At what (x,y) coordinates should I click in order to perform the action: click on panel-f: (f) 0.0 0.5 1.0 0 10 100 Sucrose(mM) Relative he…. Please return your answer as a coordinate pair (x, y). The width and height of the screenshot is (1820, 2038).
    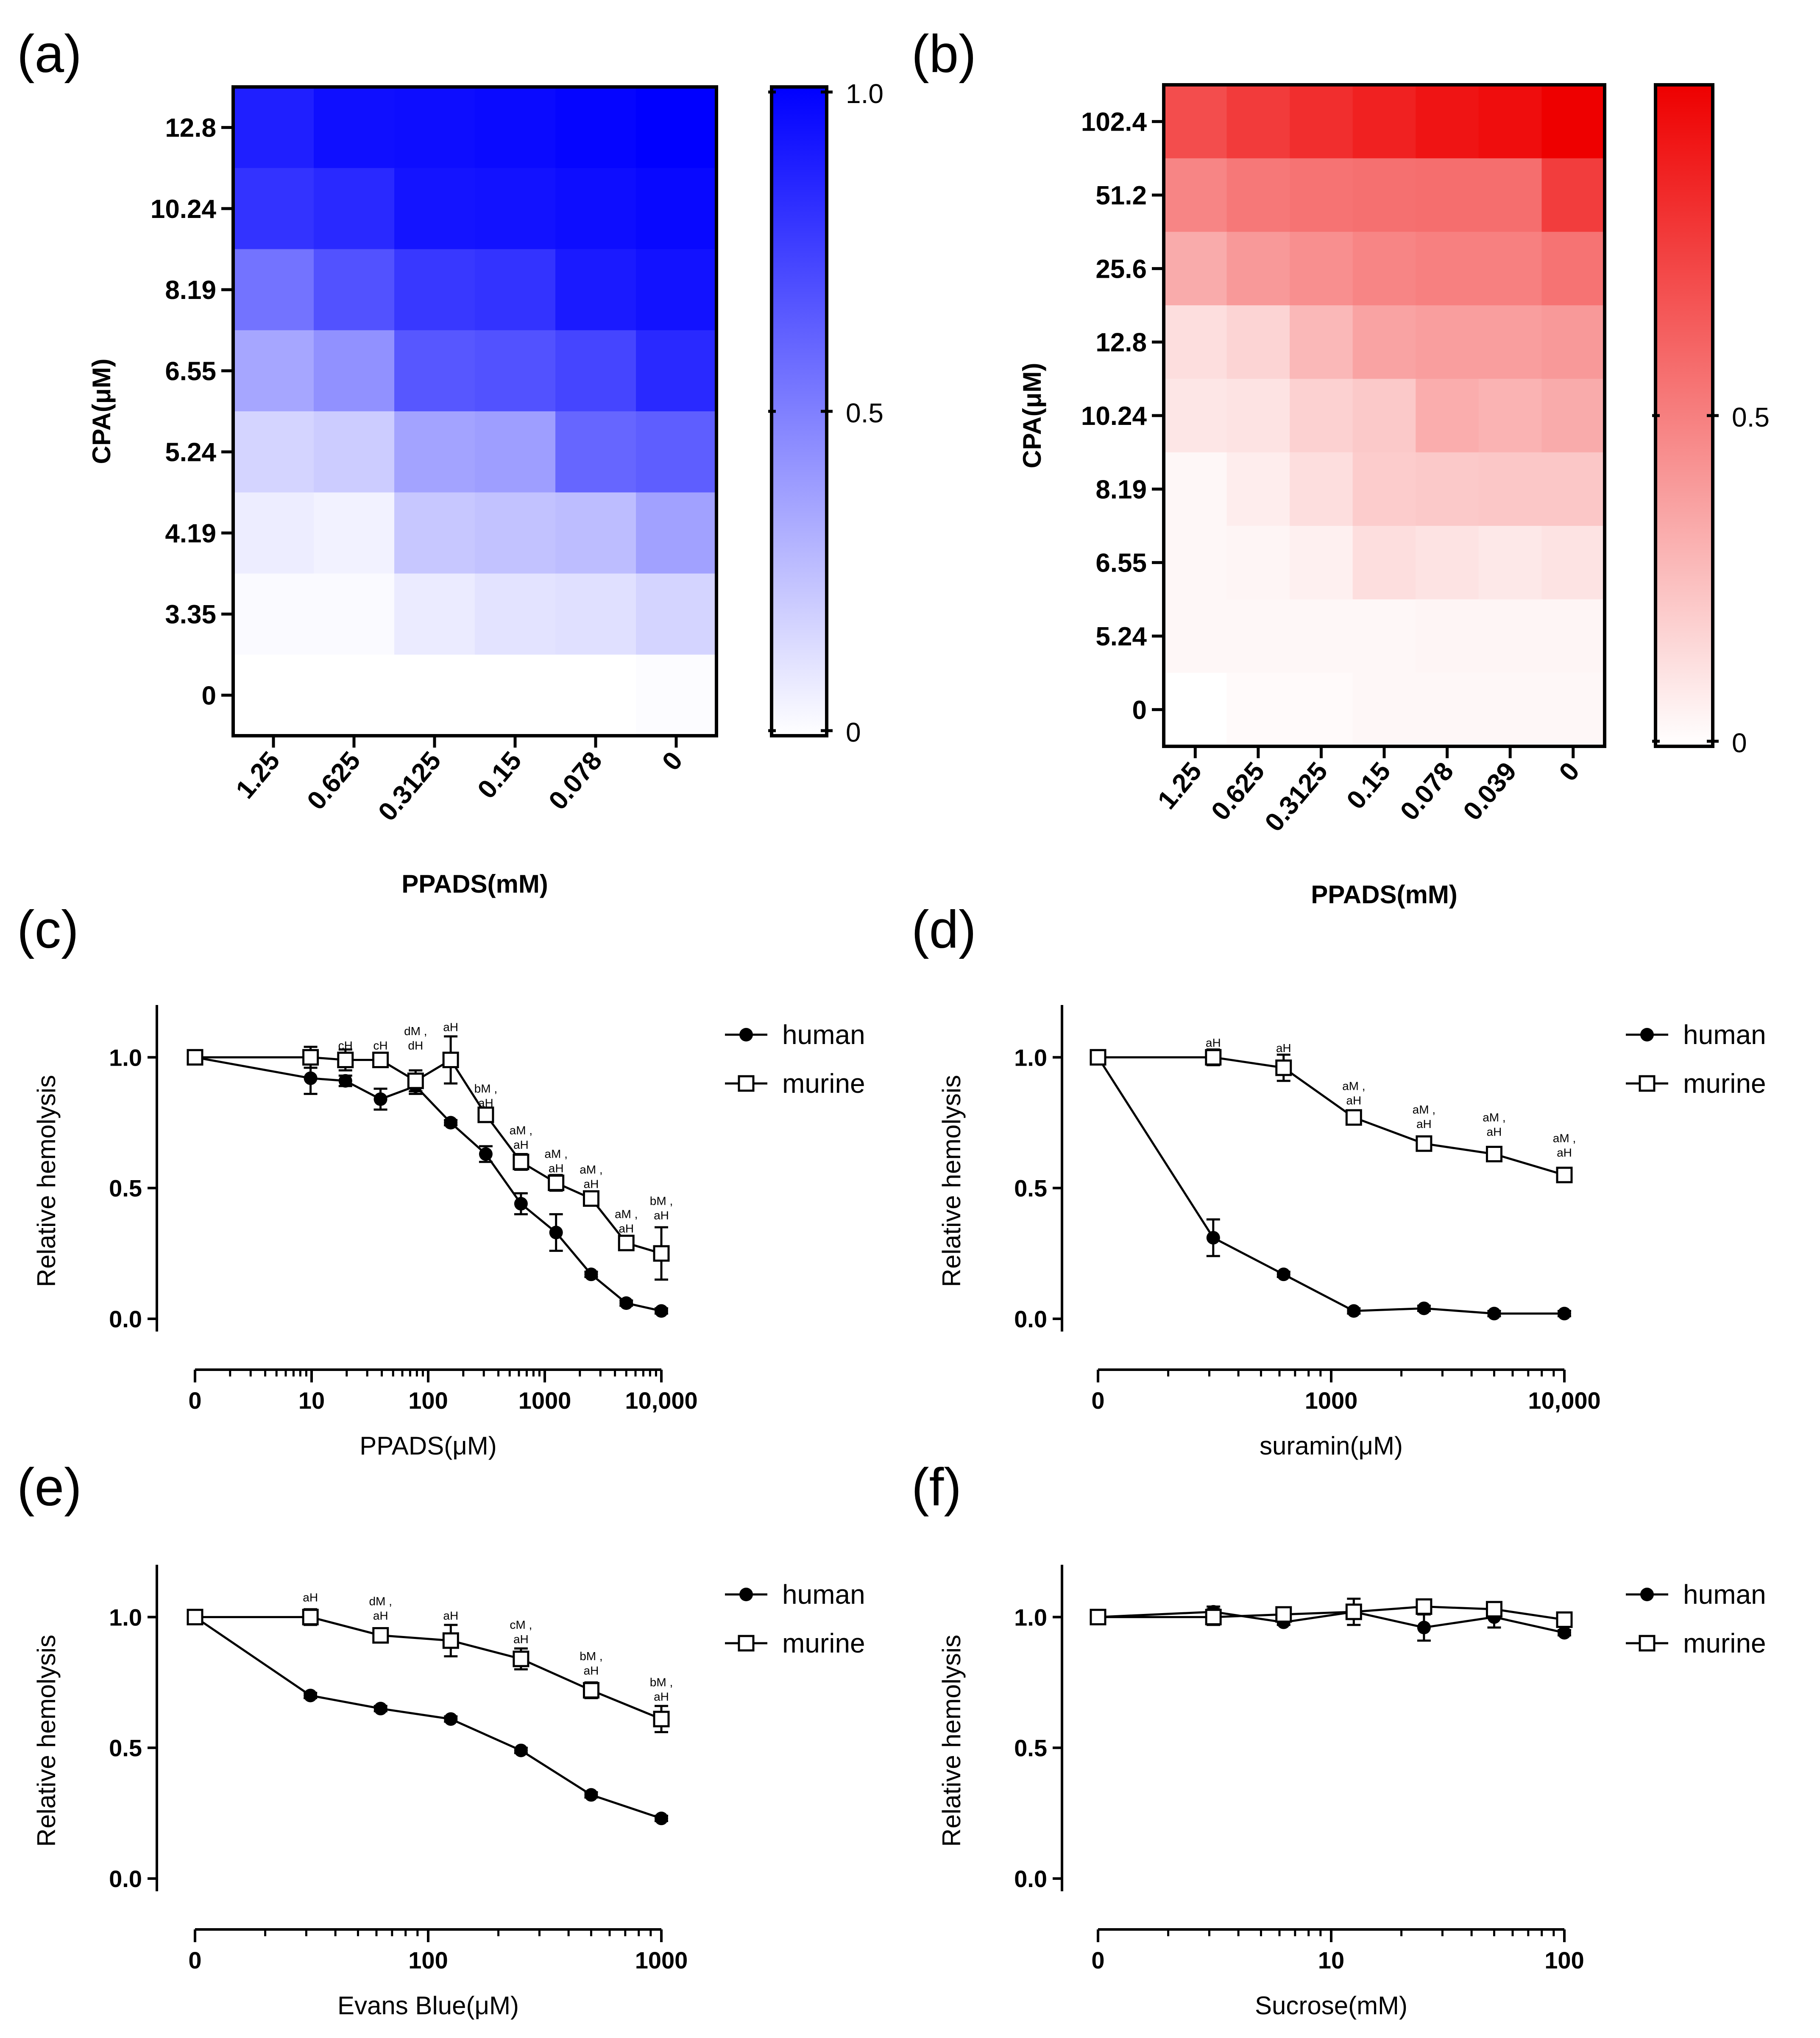
    Looking at the image, I should click on (1338, 1739).